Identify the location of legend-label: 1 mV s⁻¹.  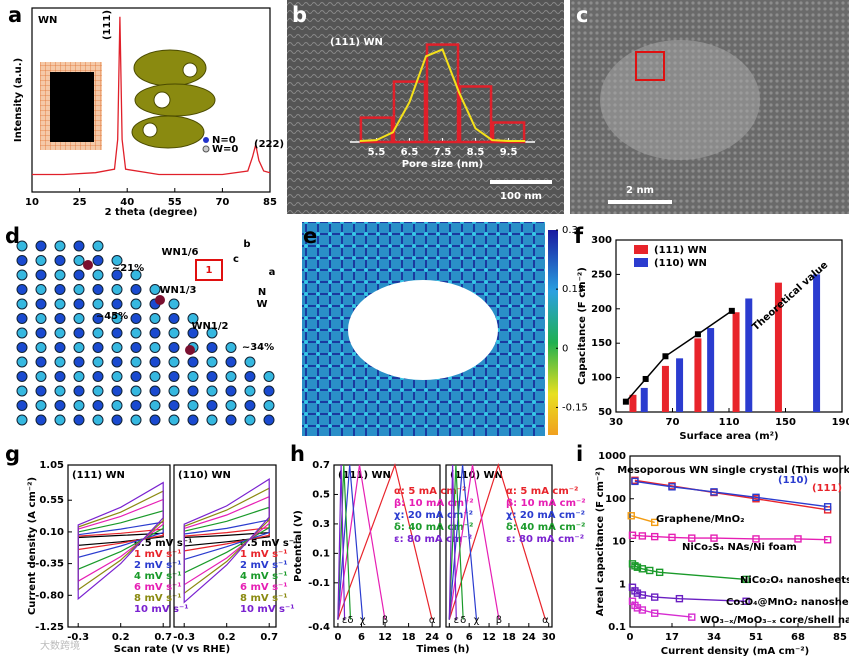
(264, 554).